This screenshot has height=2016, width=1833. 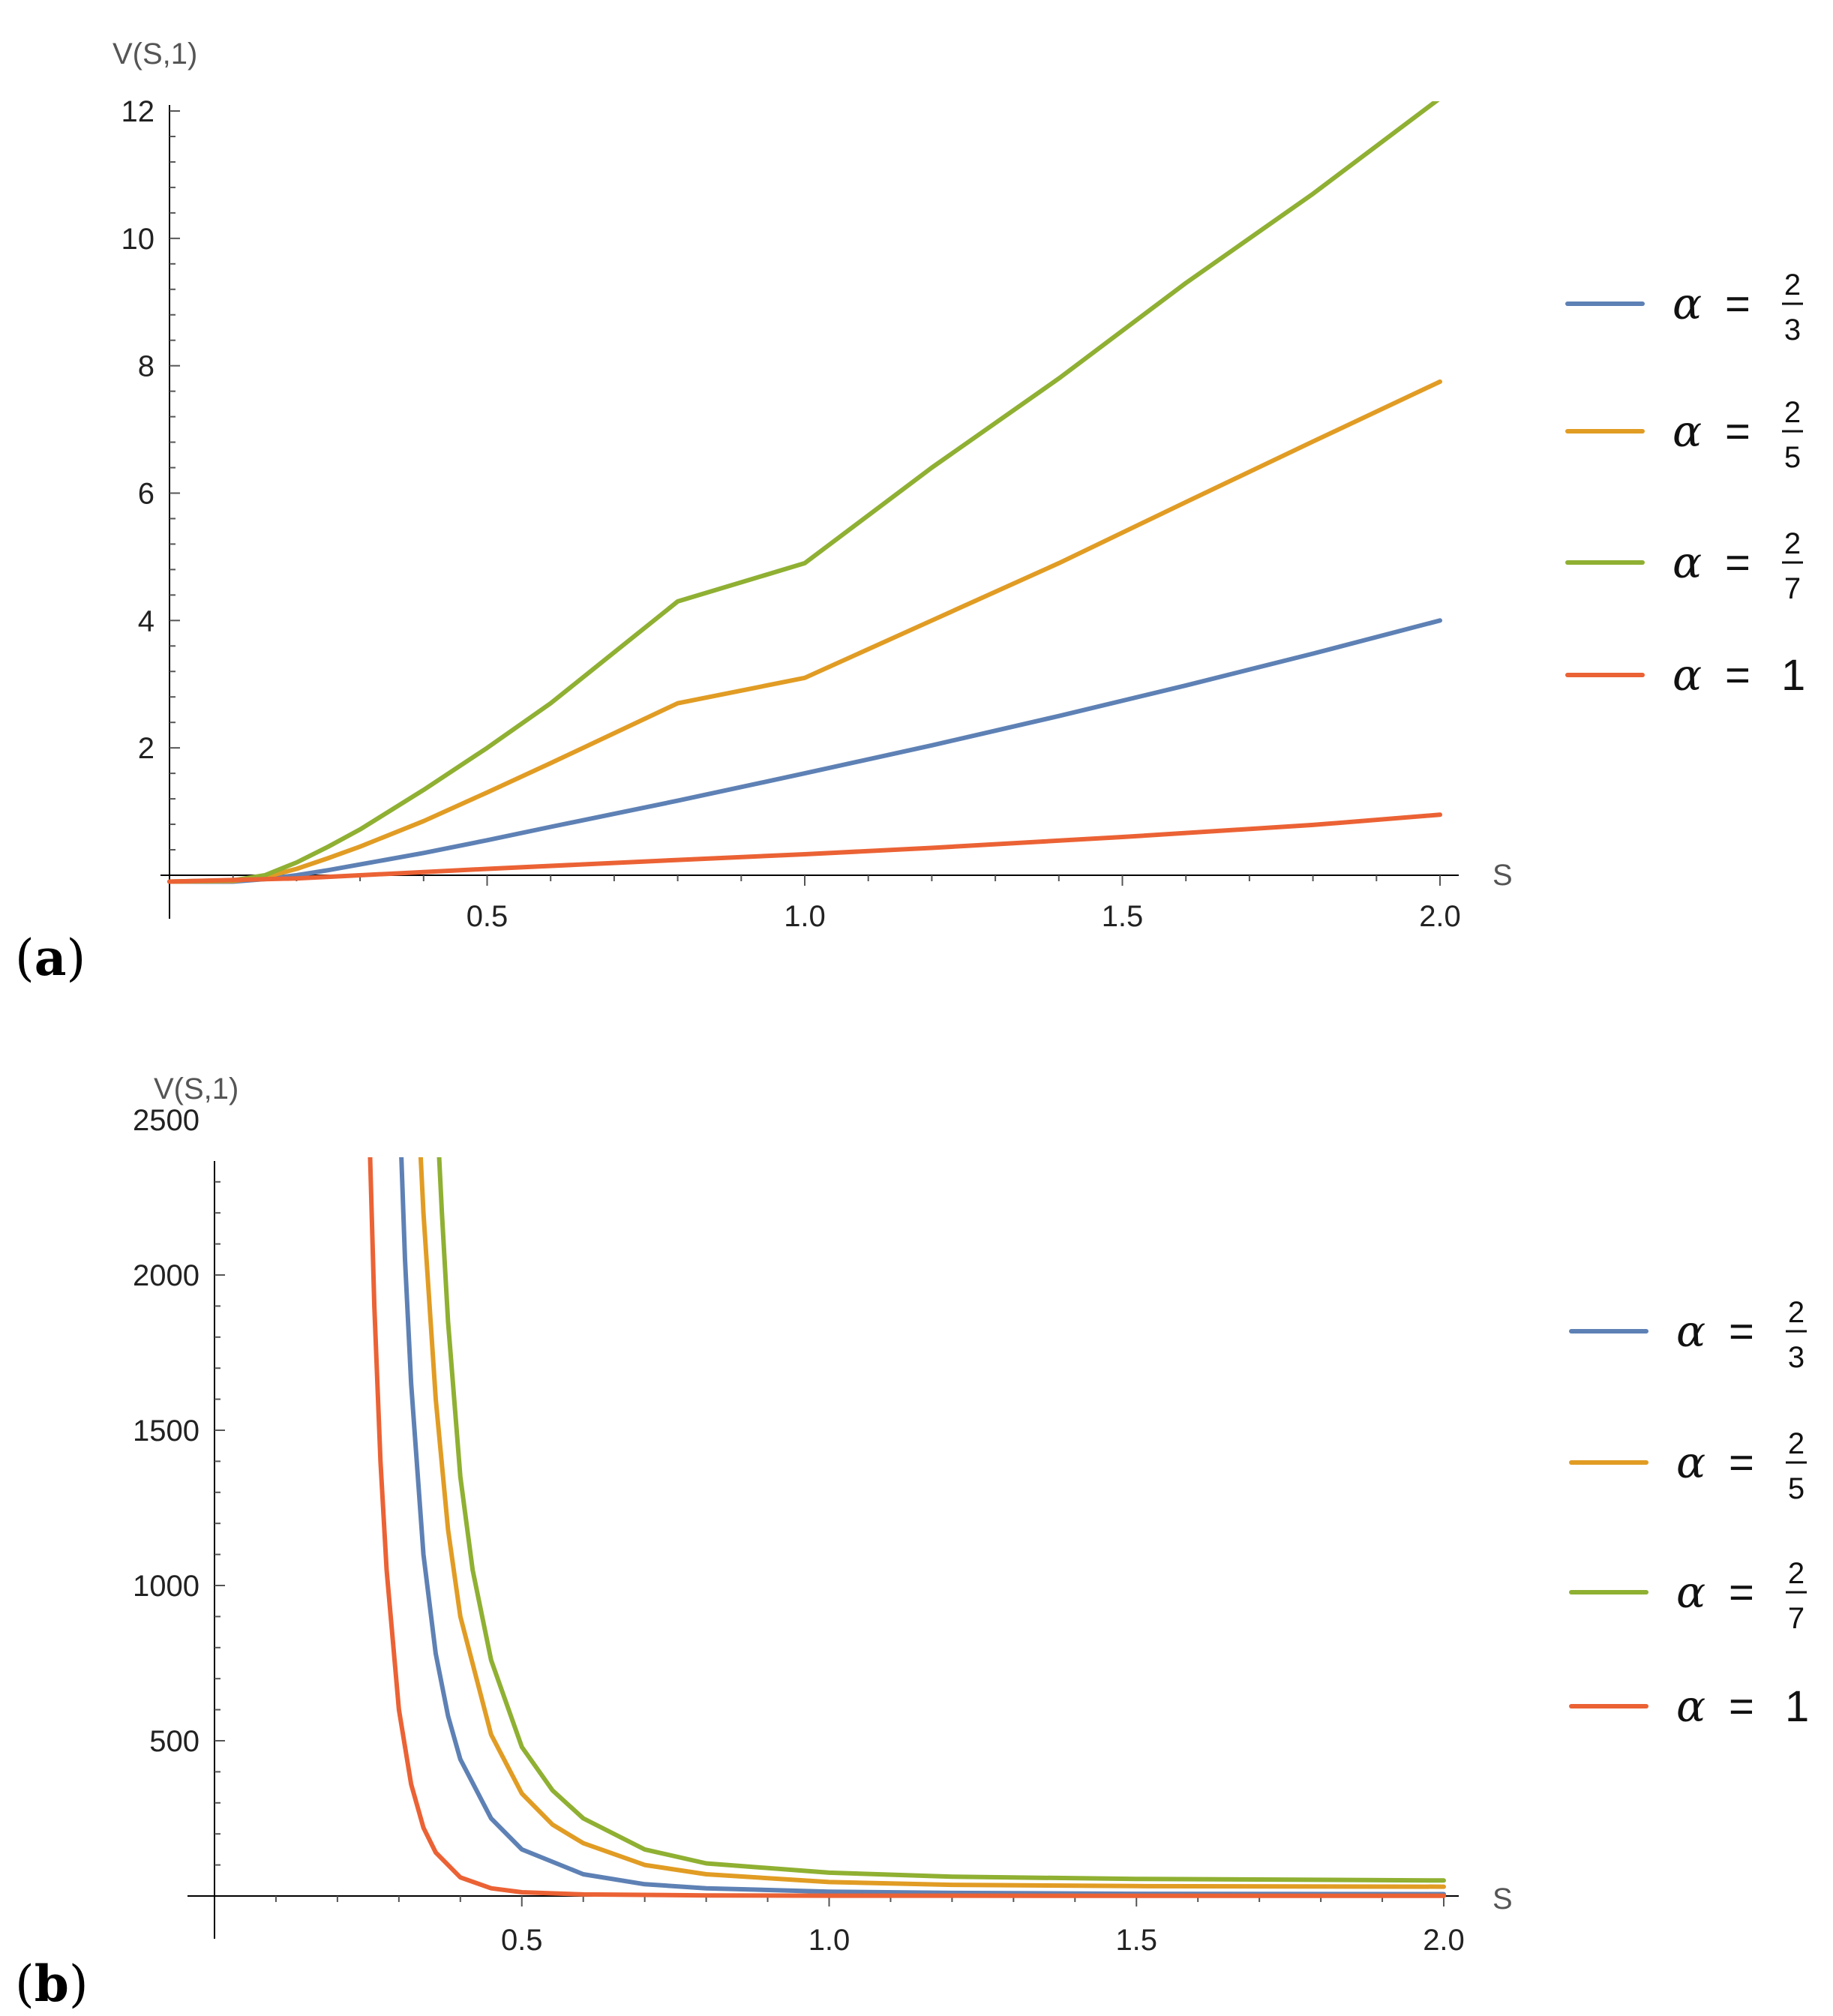 What do you see at coordinates (138, 239) in the screenshot?
I see `y-tick-label: 10` at bounding box center [138, 239].